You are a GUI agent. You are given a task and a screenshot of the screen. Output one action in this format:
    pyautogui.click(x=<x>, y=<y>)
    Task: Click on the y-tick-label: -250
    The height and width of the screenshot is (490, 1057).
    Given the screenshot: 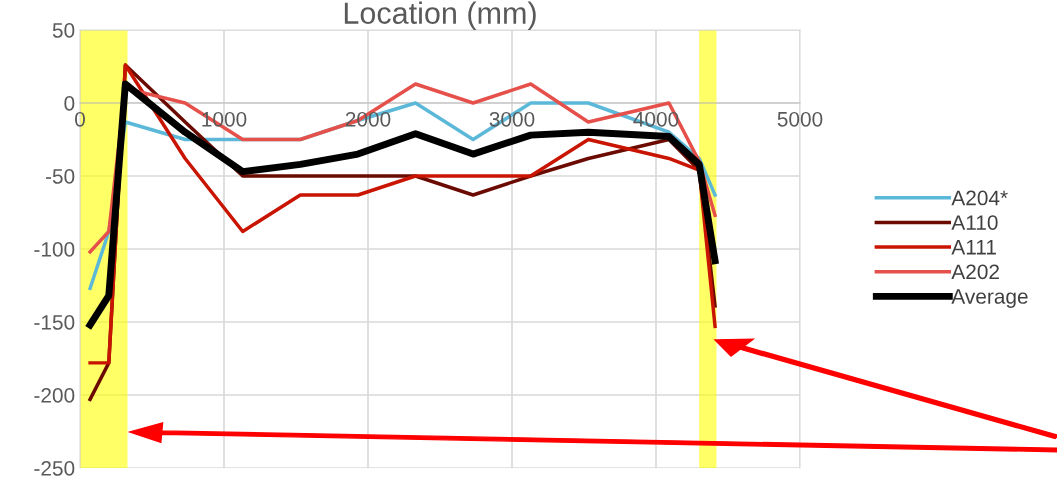 What is the action you would take?
    pyautogui.click(x=54, y=468)
    